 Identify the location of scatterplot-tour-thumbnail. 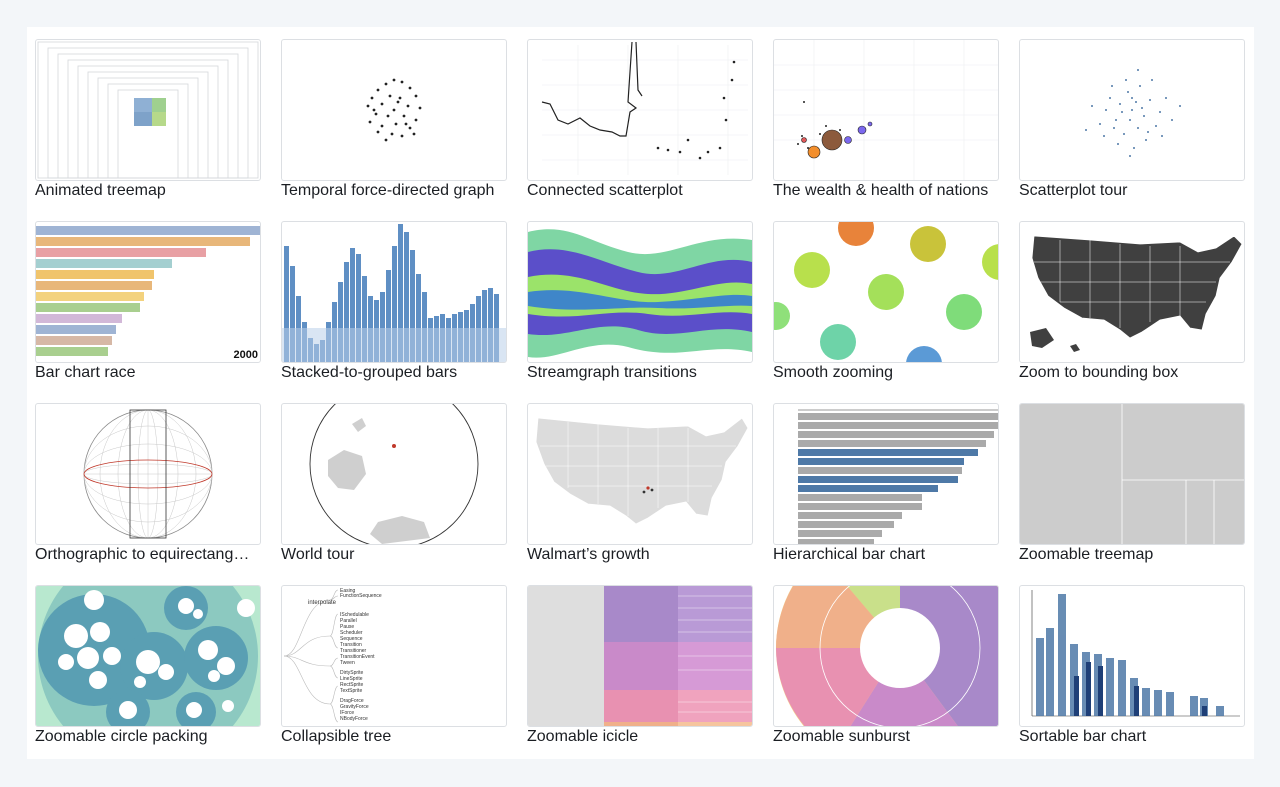
(1132, 110).